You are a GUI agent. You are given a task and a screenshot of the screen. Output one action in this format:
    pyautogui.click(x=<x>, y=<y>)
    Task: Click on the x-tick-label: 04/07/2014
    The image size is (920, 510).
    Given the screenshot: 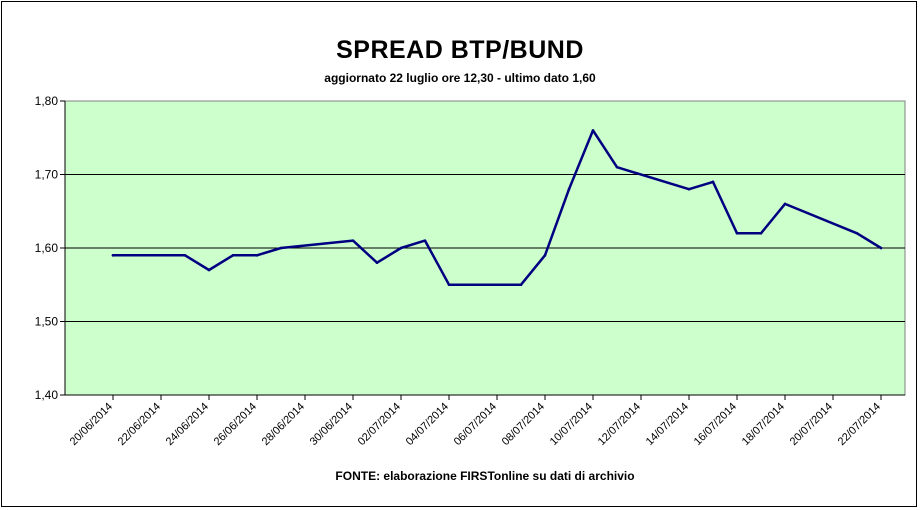 What is the action you would take?
    pyautogui.click(x=427, y=424)
    